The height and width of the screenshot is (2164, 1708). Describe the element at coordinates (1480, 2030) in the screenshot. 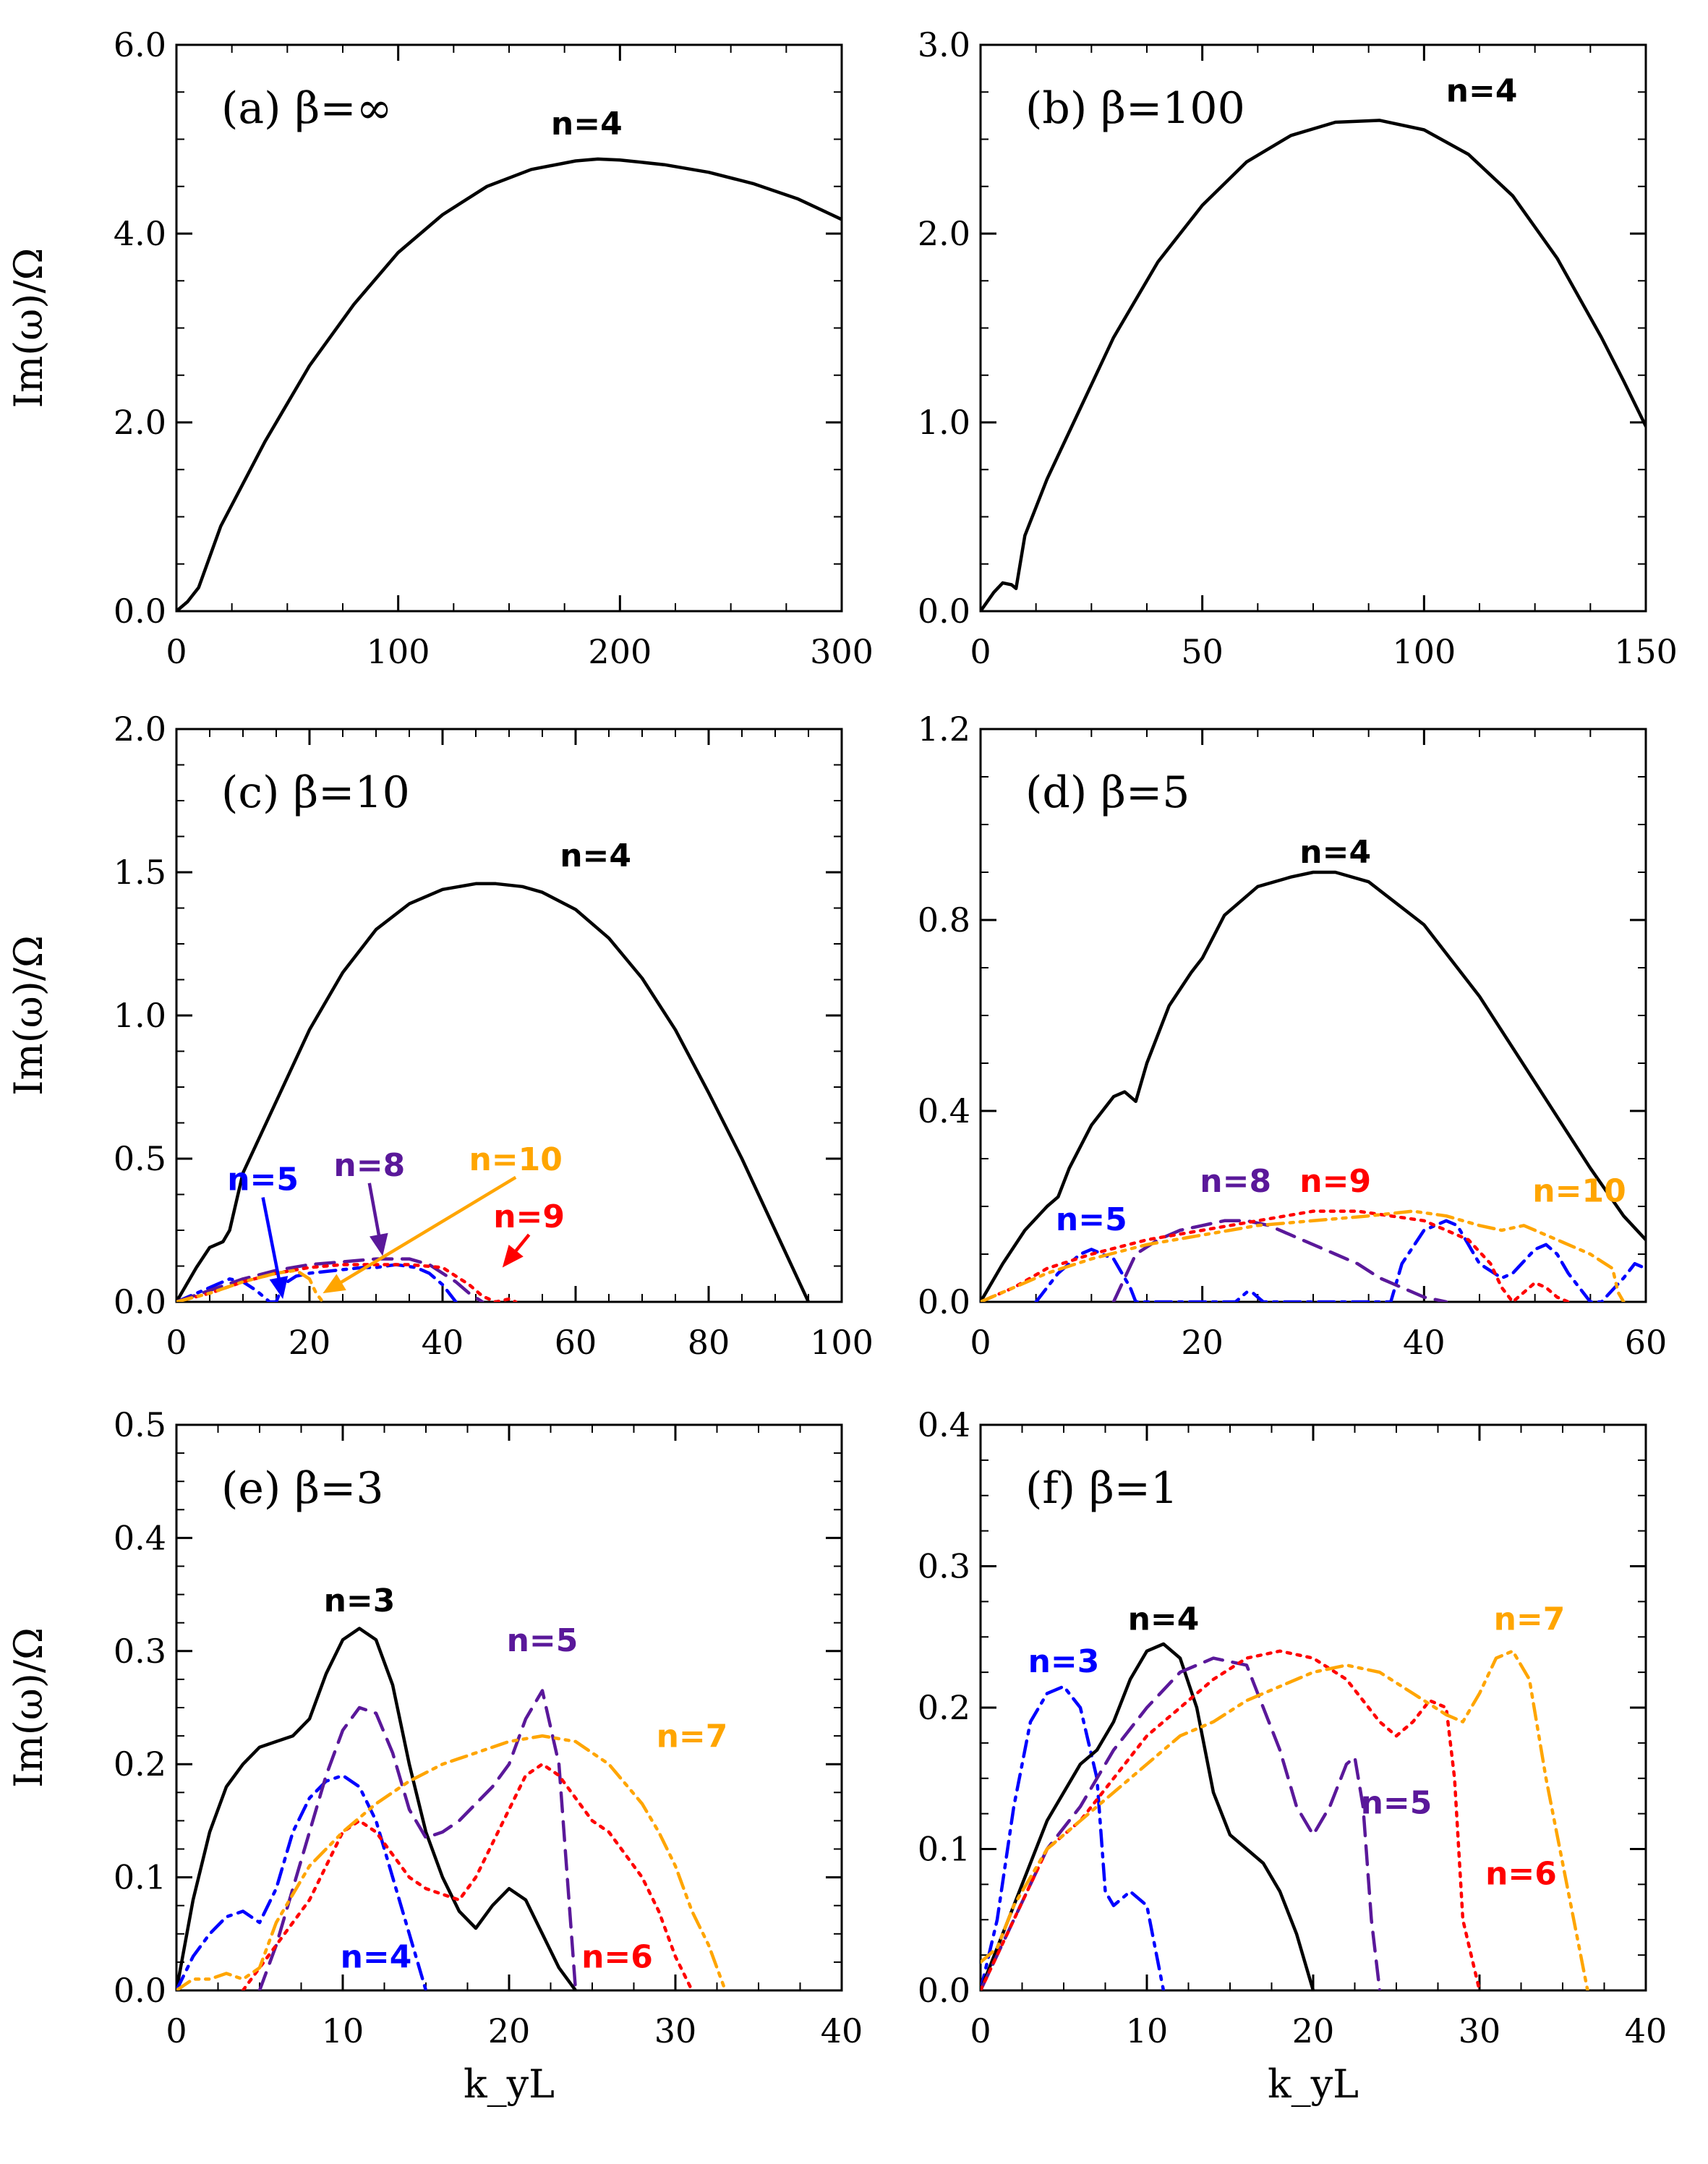

I see `x-tick-label: 30` at that location.